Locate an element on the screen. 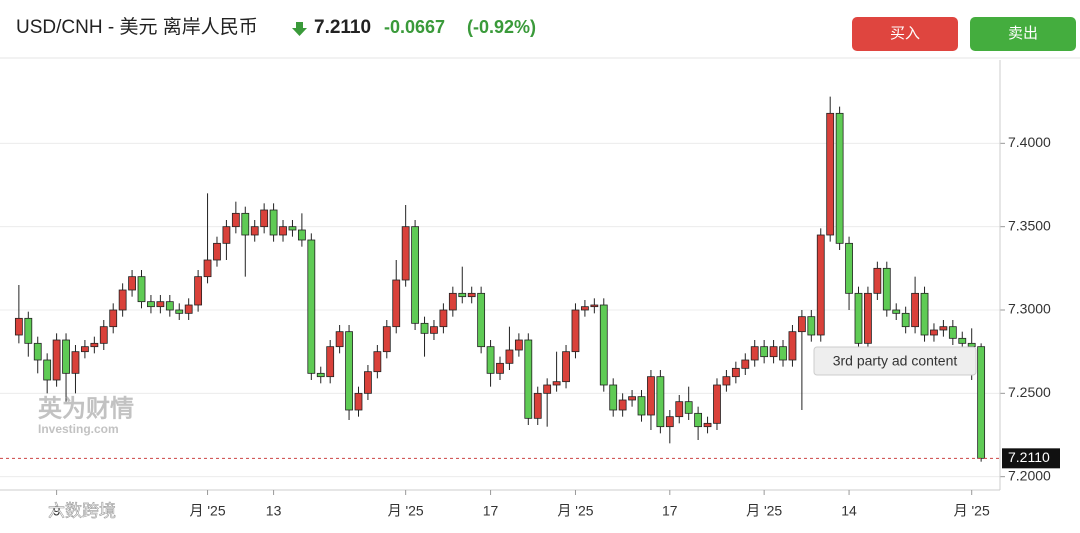 This screenshot has width=1080, height=533. corner-watermark: 六数跨境 is located at coordinates (82, 510).